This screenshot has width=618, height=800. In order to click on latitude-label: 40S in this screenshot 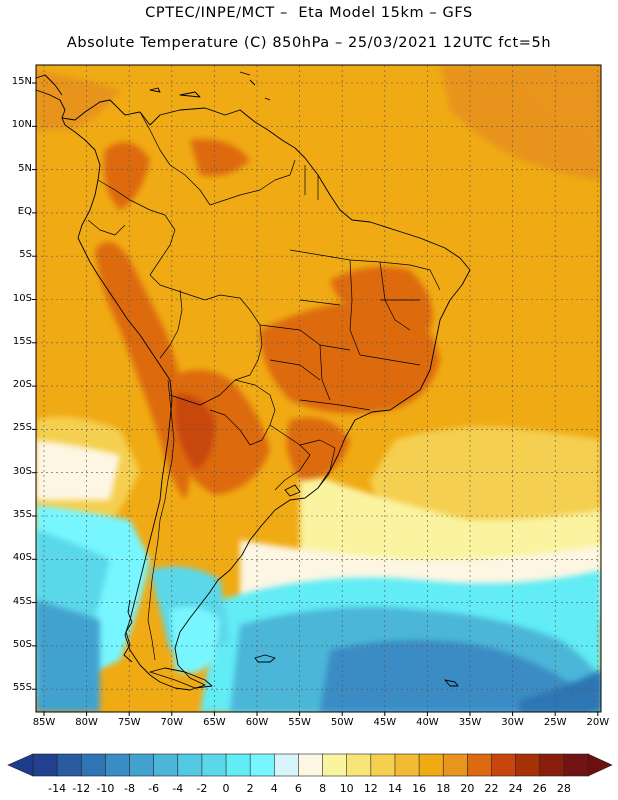, I will do `click(22, 558)`.